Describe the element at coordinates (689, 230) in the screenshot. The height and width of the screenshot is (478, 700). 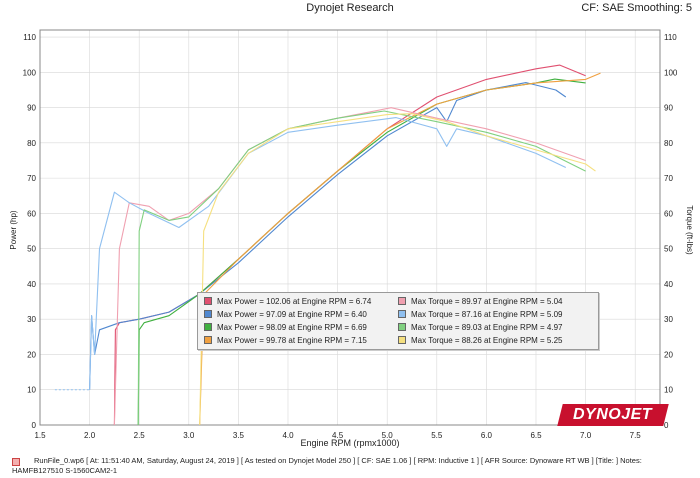
I see `y-axis-label-right: Torque (ft-lbs)` at that location.